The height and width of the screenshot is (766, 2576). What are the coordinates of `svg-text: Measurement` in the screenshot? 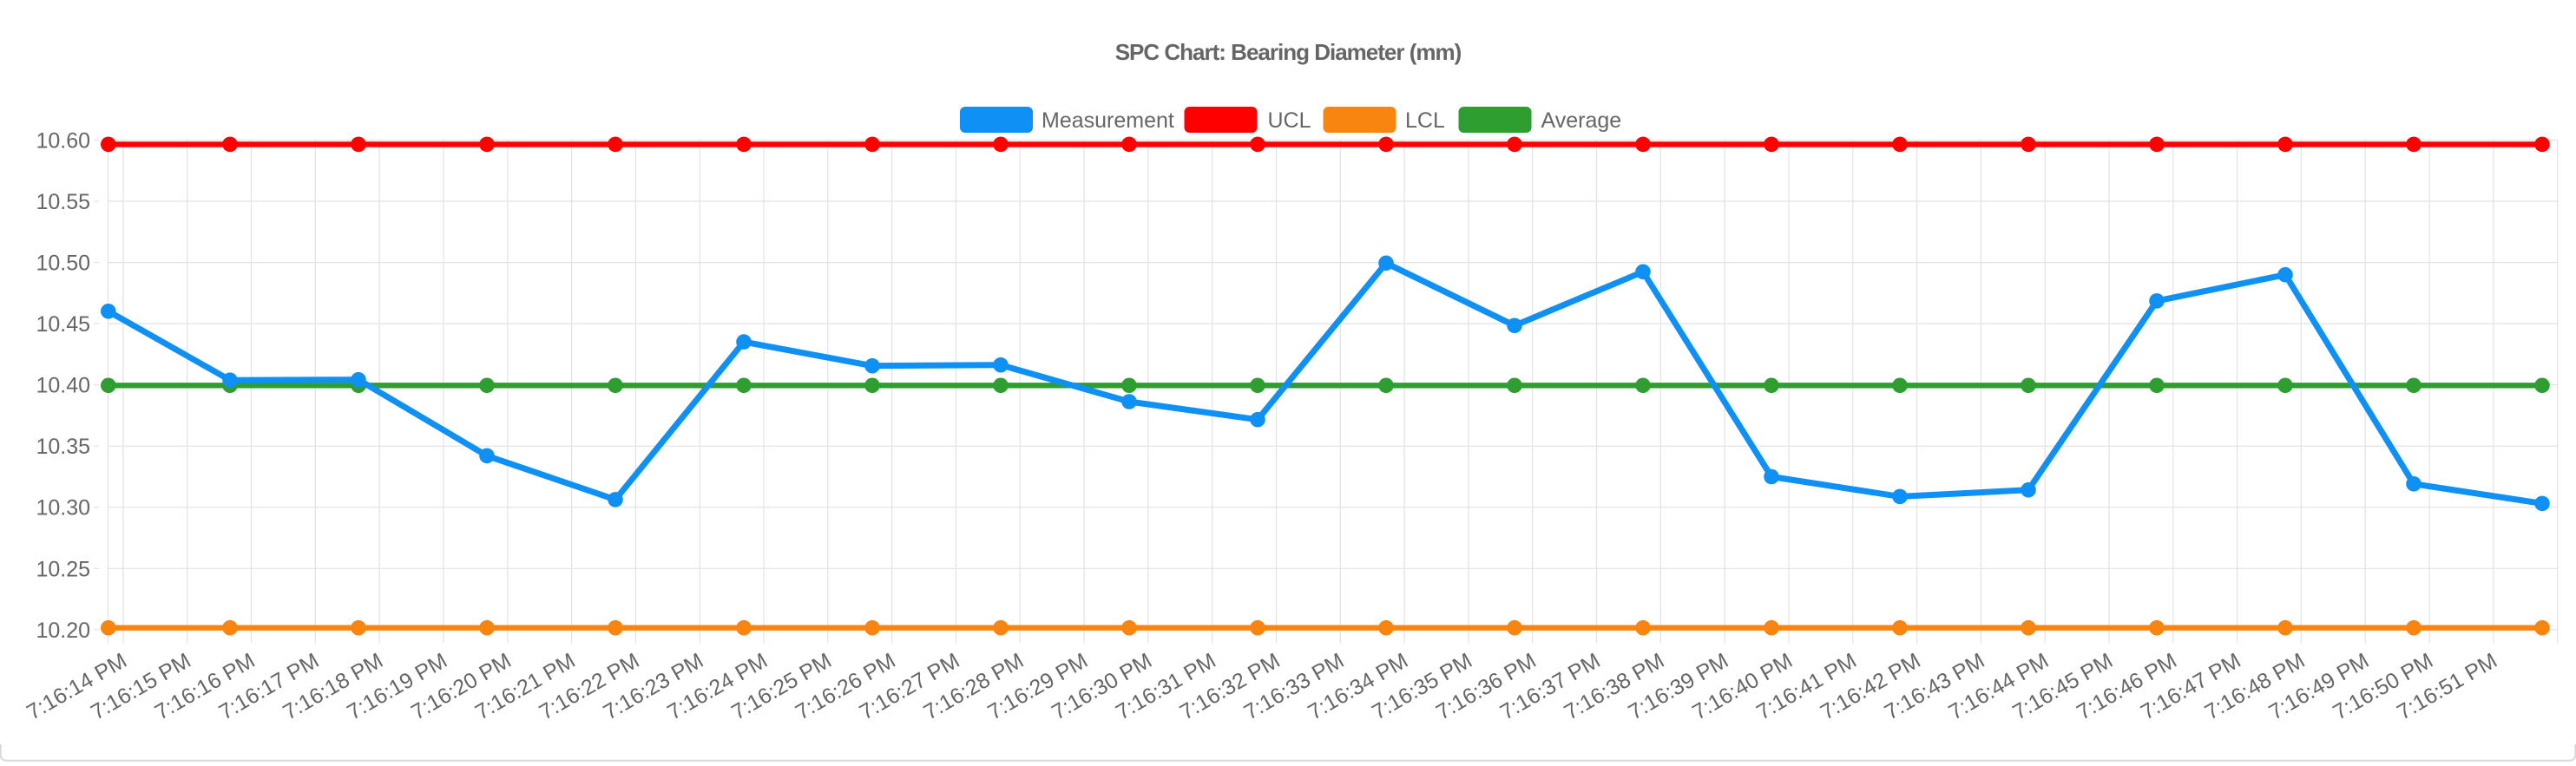 It's located at (1108, 120).